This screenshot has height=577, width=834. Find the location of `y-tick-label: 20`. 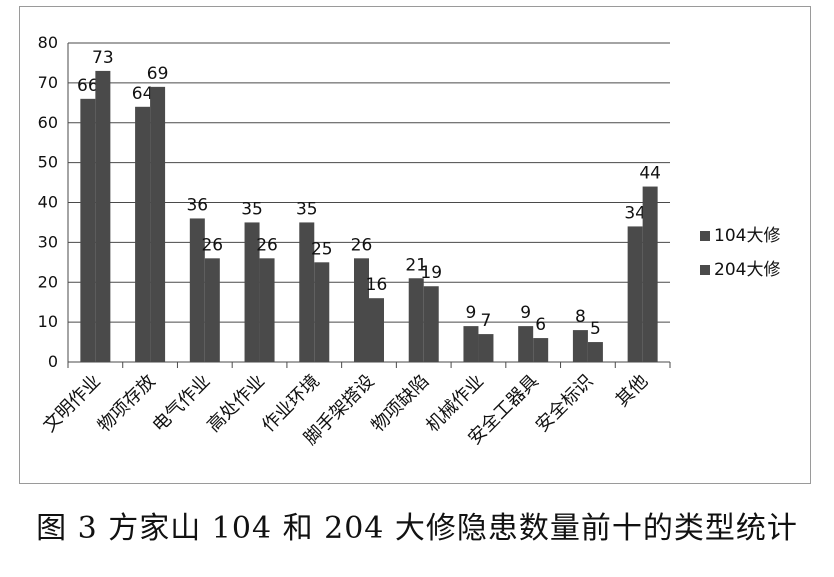

y-tick-label: 20 is located at coordinates (48, 281).